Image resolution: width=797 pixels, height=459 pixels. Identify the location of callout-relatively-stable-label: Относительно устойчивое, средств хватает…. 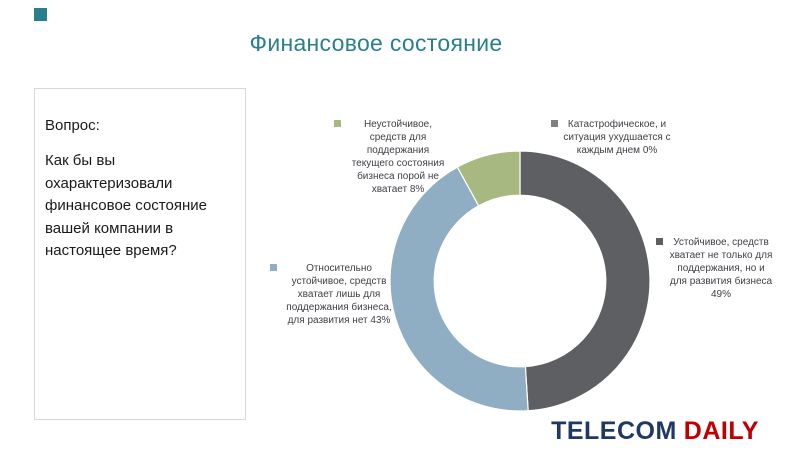
(339, 294).